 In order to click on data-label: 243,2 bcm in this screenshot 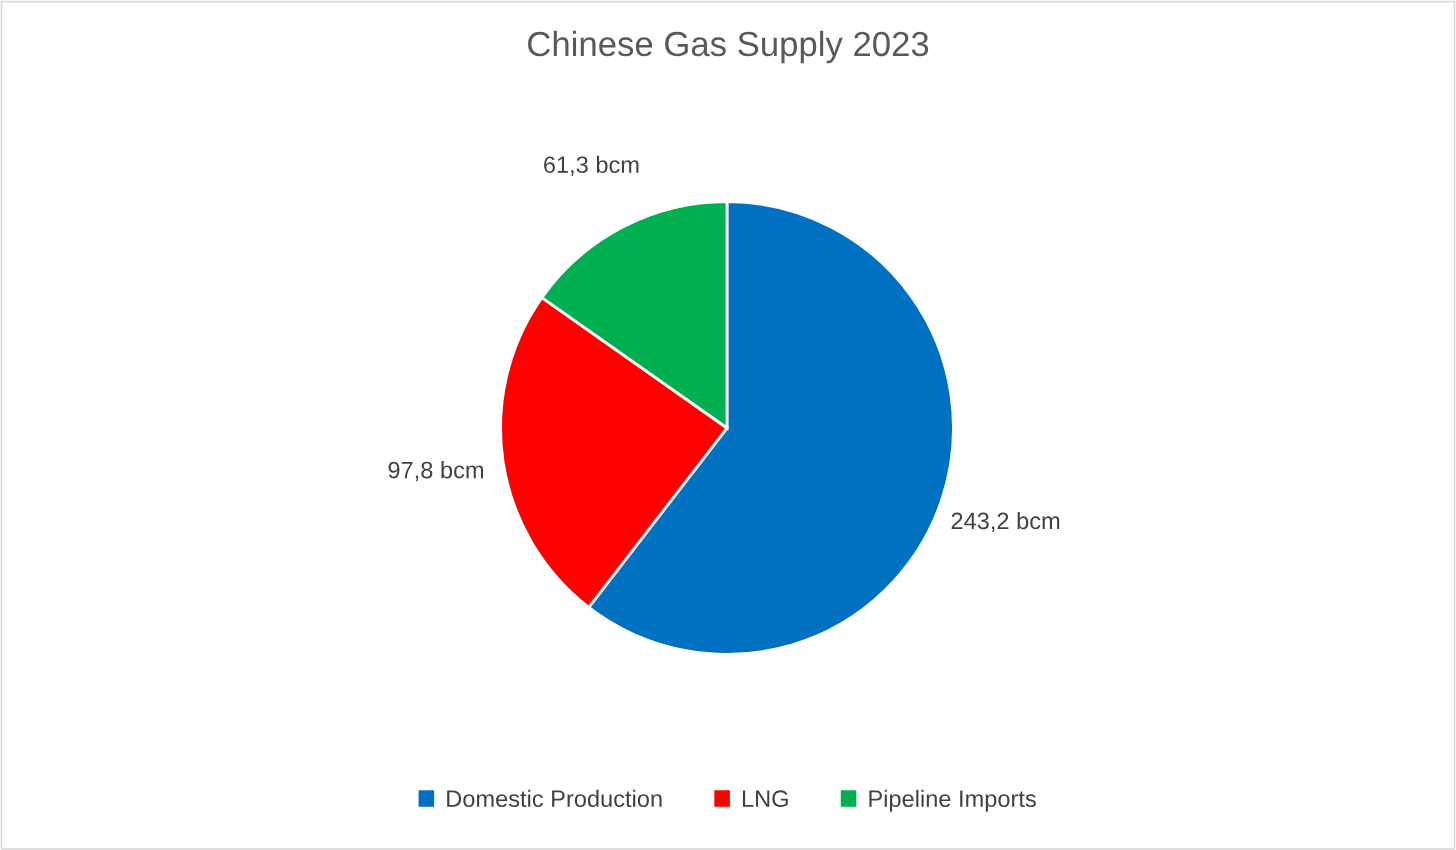, I will do `click(1005, 522)`.